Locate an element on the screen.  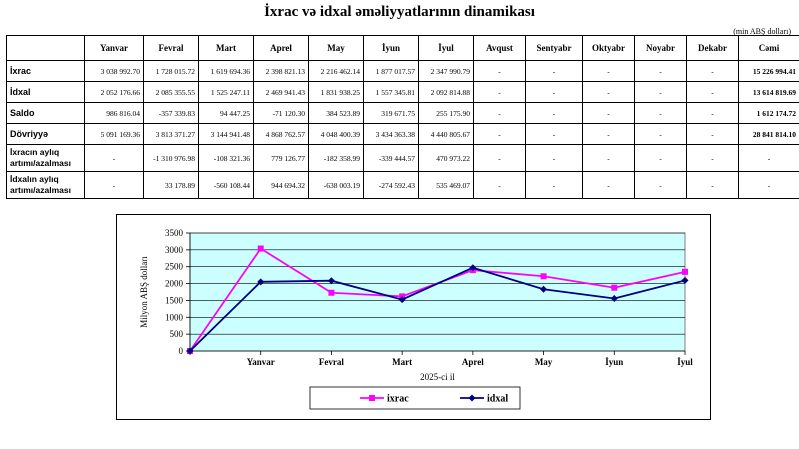
y-tick-label: 2500 is located at coordinates (174, 267).